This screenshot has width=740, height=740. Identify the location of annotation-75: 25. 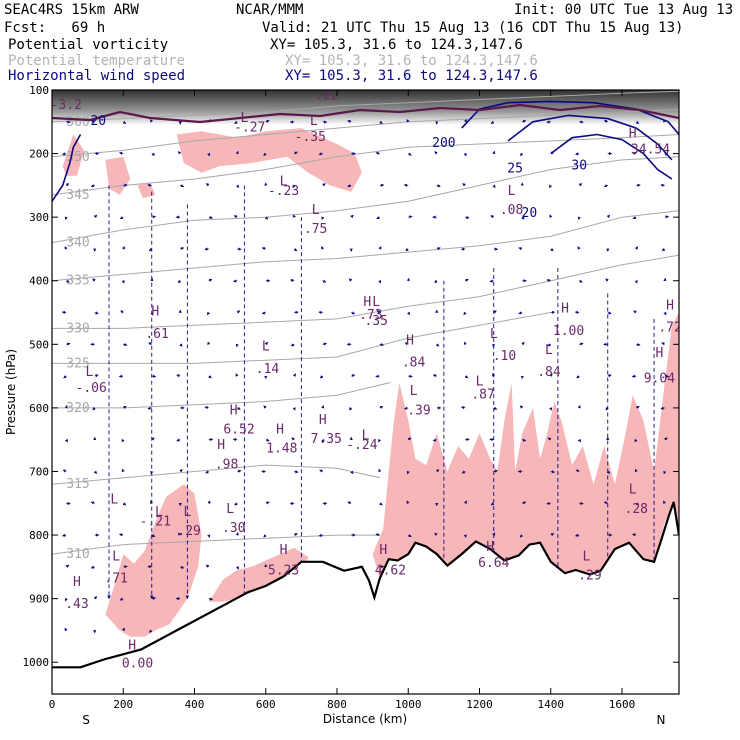
(515, 169).